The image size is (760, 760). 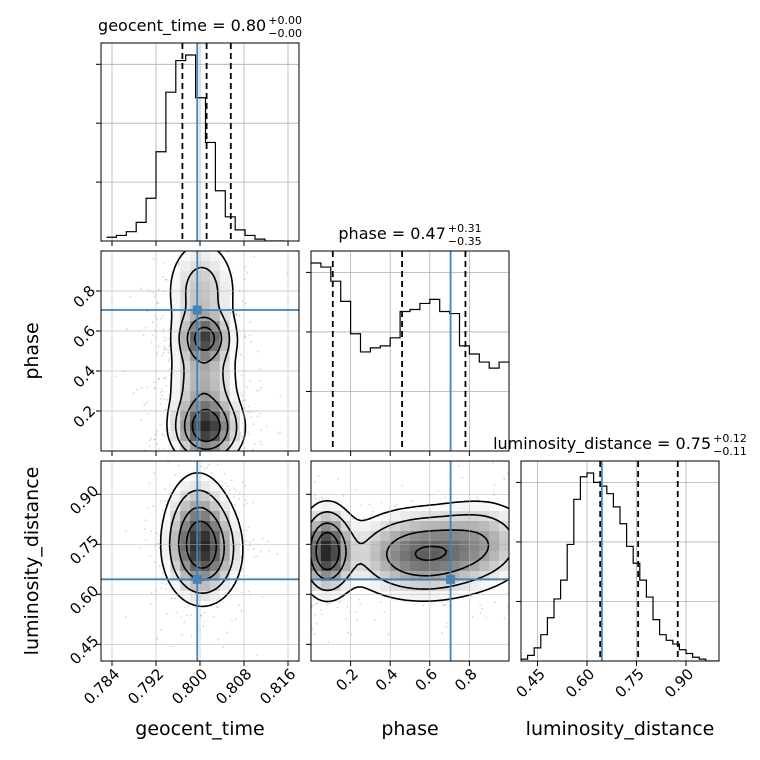 I want to click on x-tick-label: 0.816, so click(x=277, y=686).